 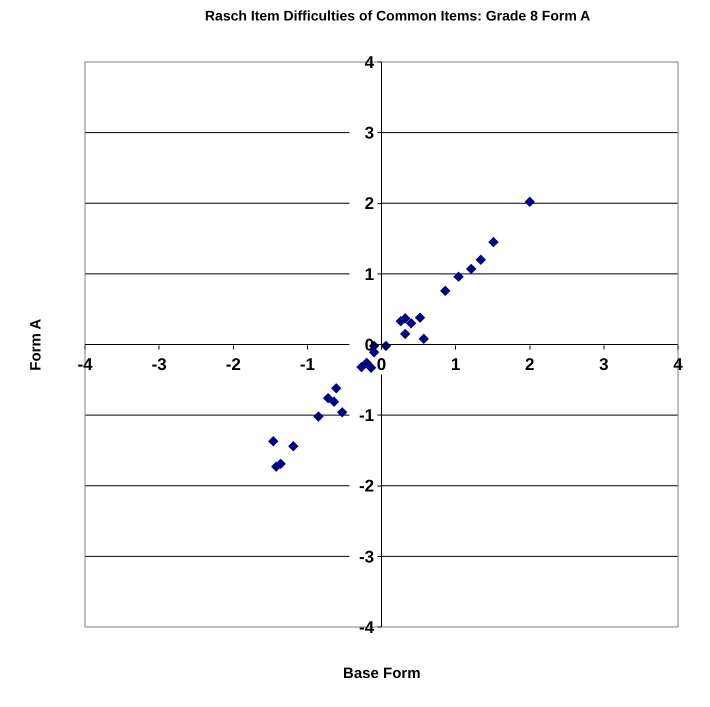 What do you see at coordinates (369, 133) in the screenshot?
I see `y-tick-label: 3` at bounding box center [369, 133].